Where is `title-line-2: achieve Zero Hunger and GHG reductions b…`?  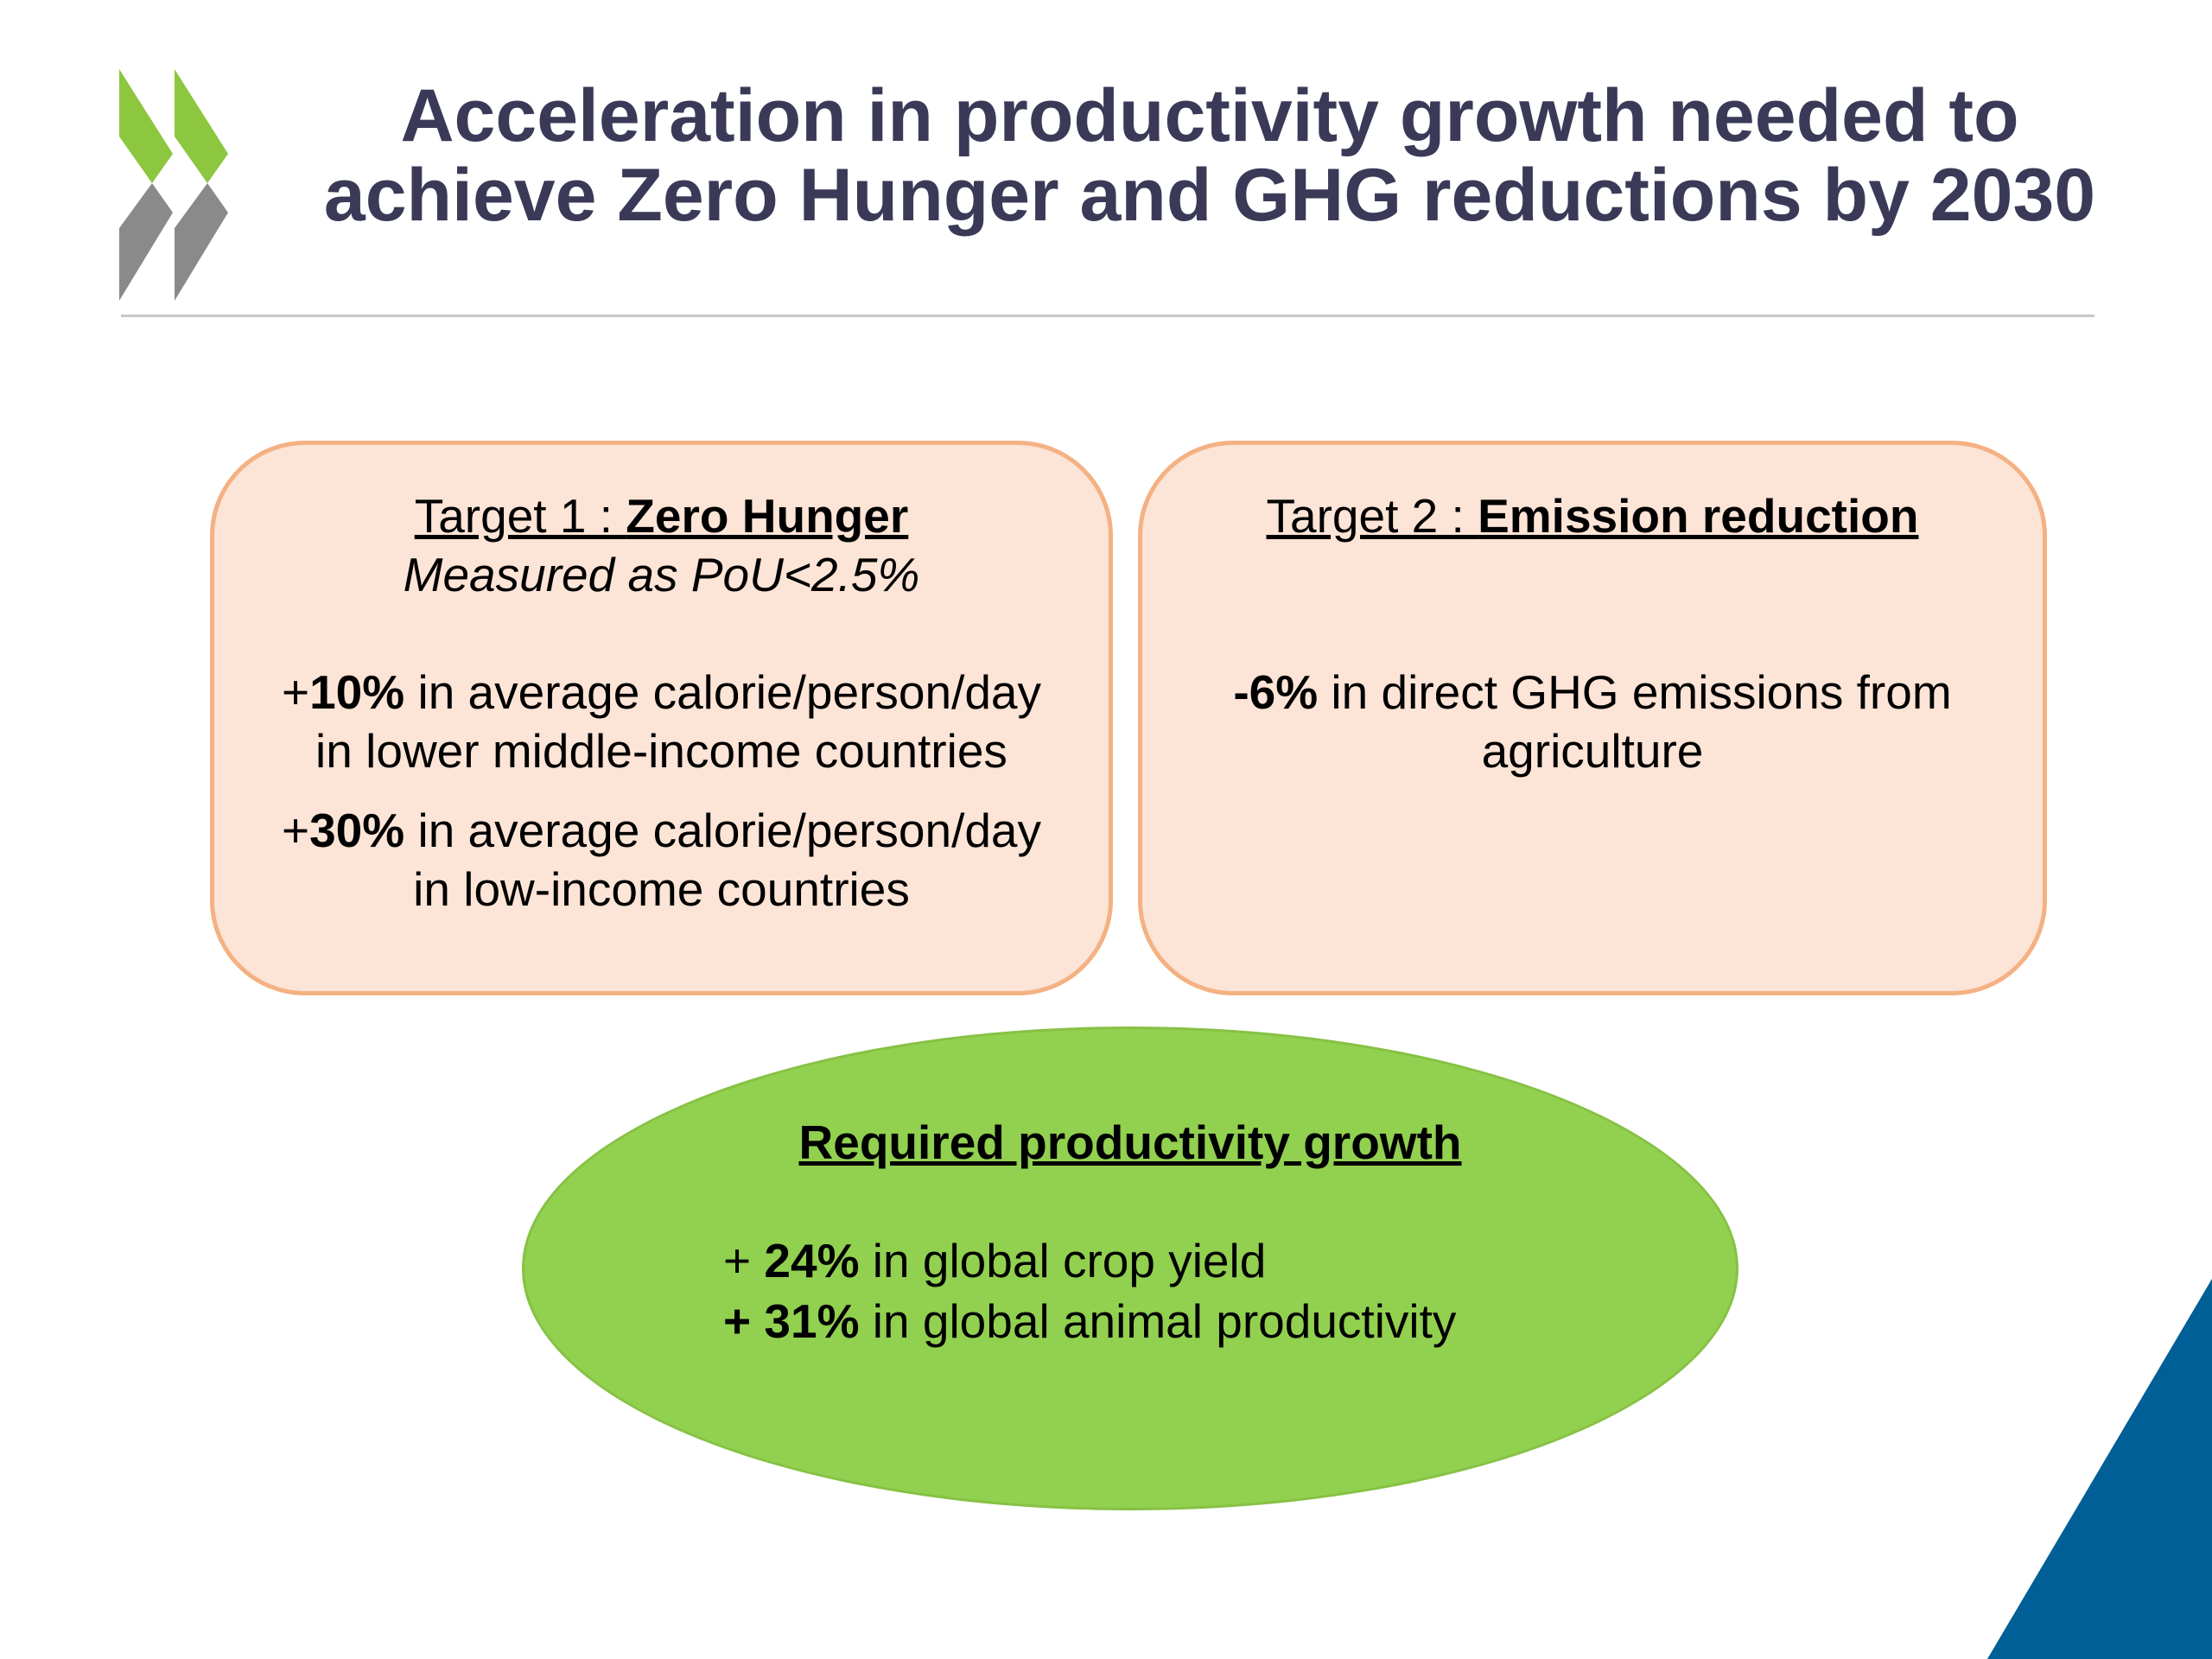
title-line-2: achieve Zero Hunger and GHG reductions b… is located at coordinates (1209, 195).